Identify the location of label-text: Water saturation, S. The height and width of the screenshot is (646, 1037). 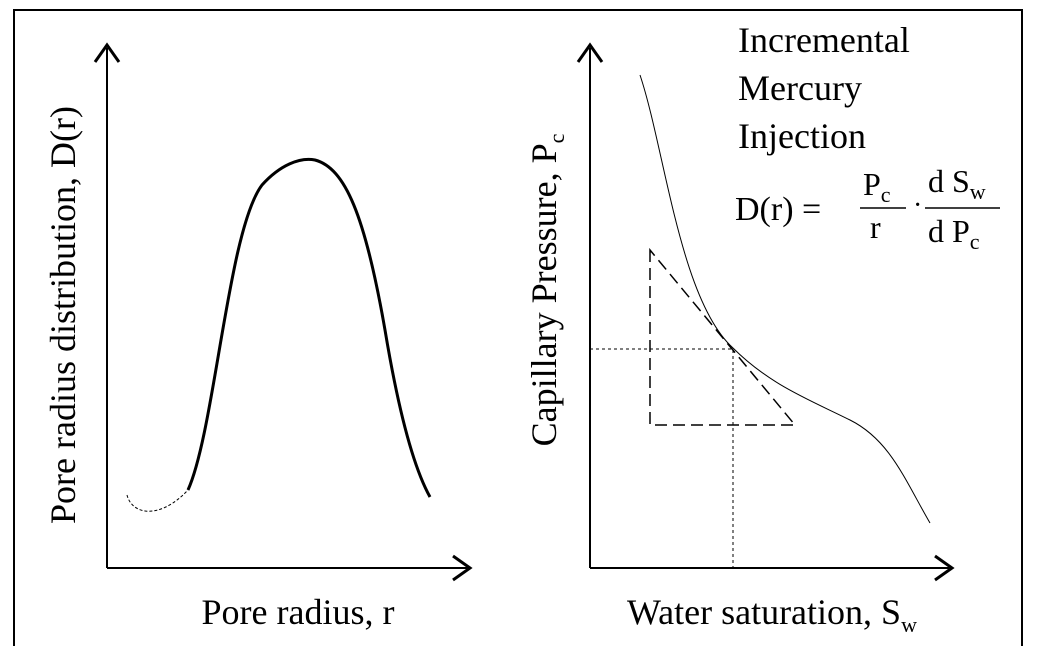
(764, 612).